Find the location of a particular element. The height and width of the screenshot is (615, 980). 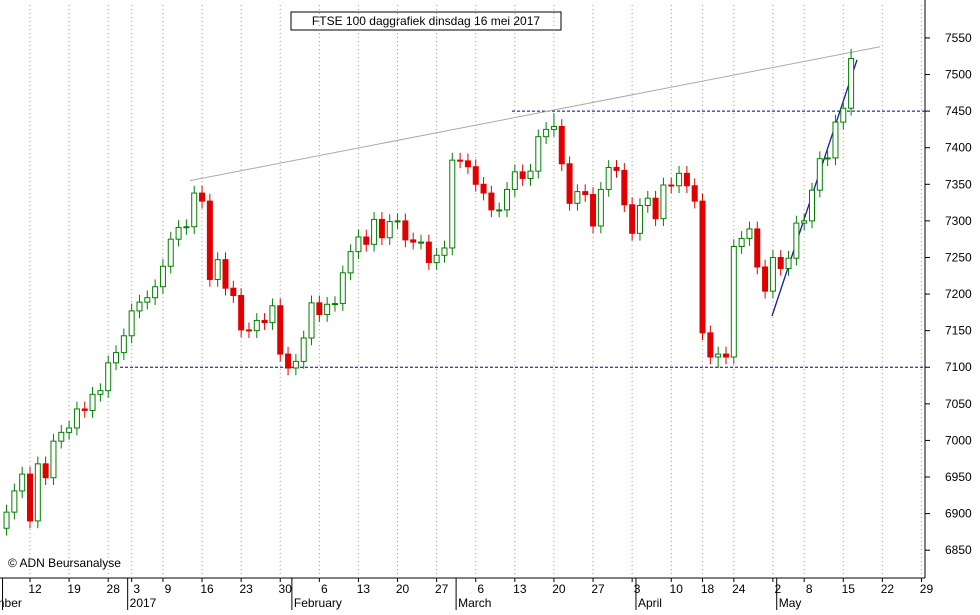

x-tick-label: 30 is located at coordinates (286, 589).